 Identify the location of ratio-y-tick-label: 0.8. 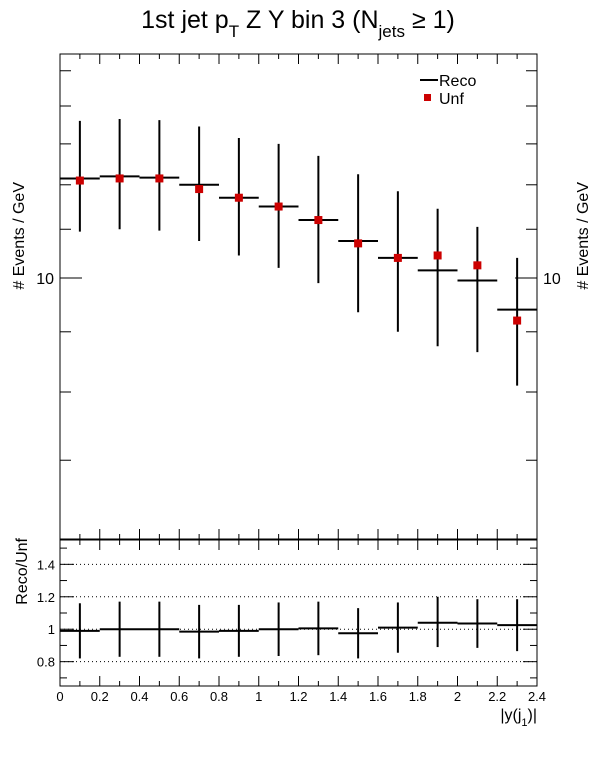
(46, 662).